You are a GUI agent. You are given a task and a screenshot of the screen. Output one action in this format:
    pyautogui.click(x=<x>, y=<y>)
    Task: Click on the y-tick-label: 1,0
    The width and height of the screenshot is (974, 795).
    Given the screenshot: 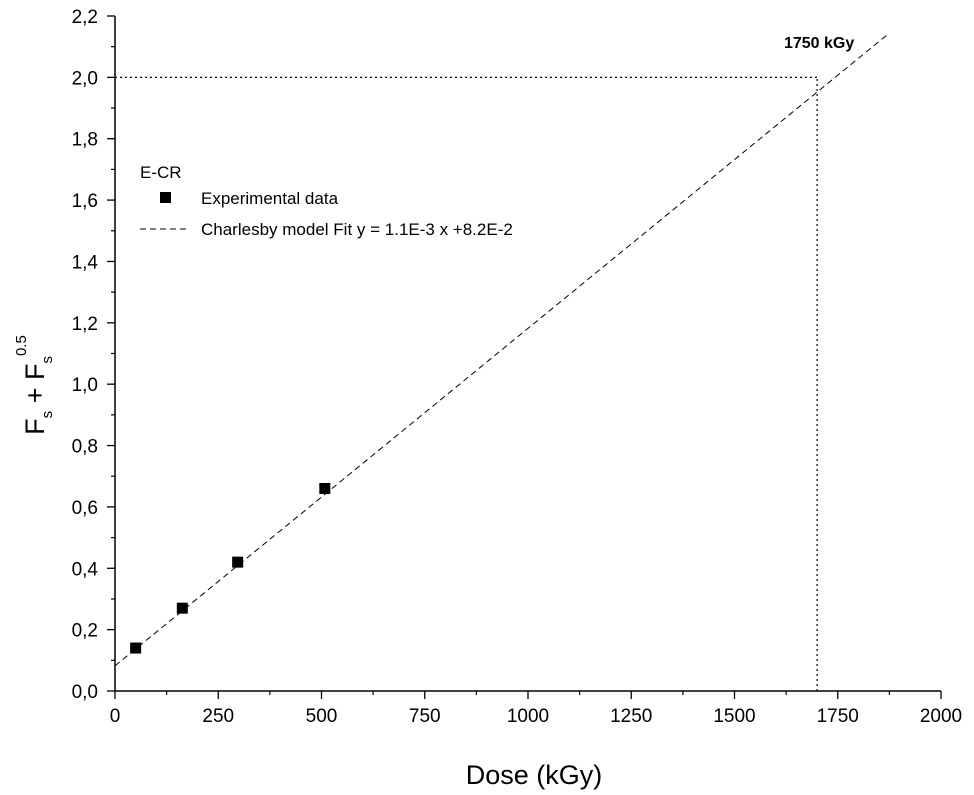 What is the action you would take?
    pyautogui.click(x=85, y=385)
    